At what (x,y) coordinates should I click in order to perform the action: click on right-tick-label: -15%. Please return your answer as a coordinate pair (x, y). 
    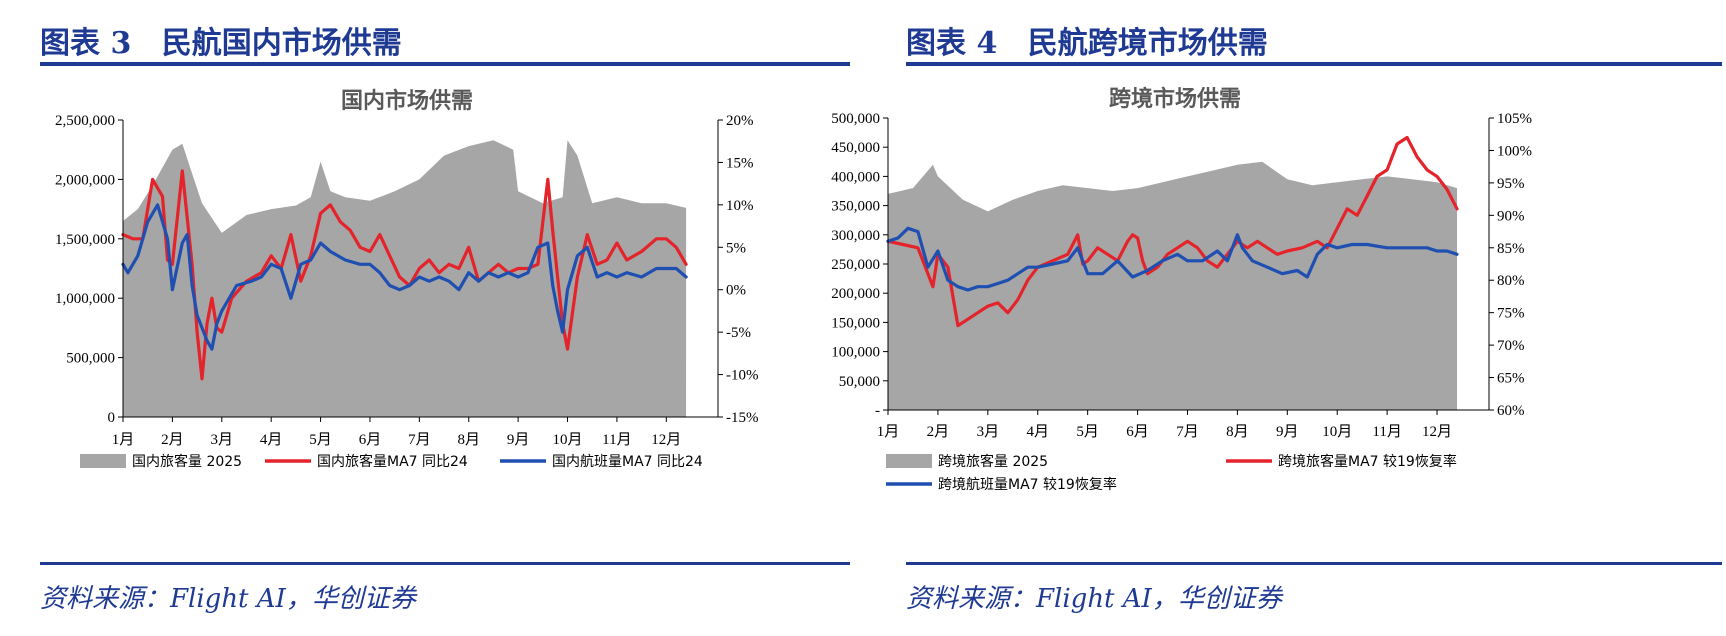
    Looking at the image, I should click on (742, 418).